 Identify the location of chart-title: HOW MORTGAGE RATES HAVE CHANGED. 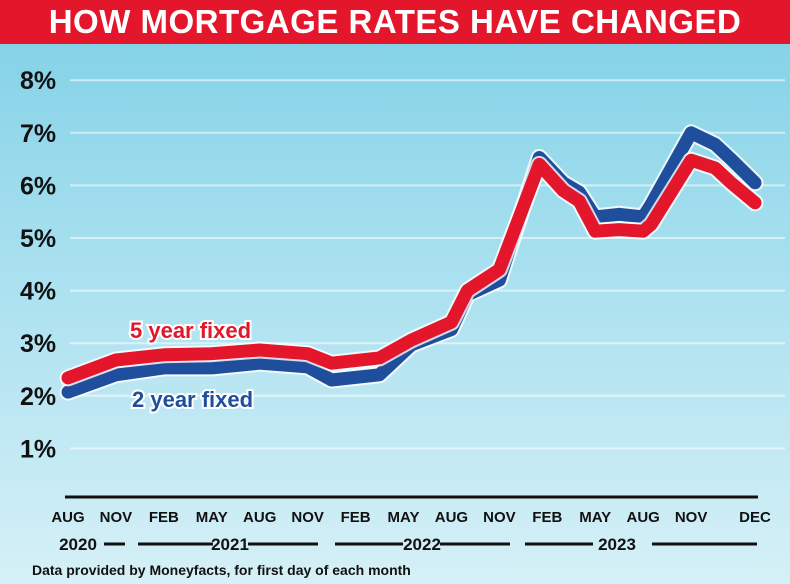
(395, 22).